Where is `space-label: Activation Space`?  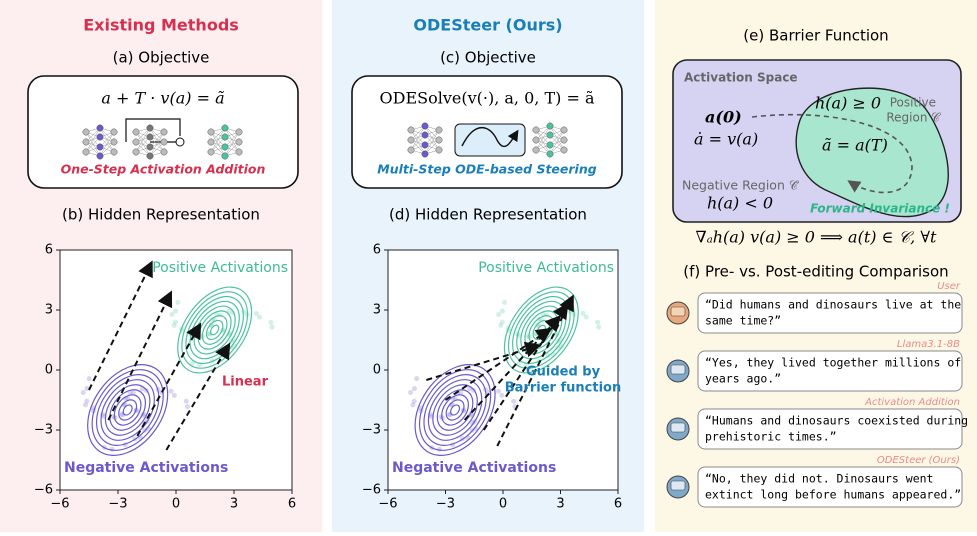 space-label: Activation Space is located at coordinates (741, 78).